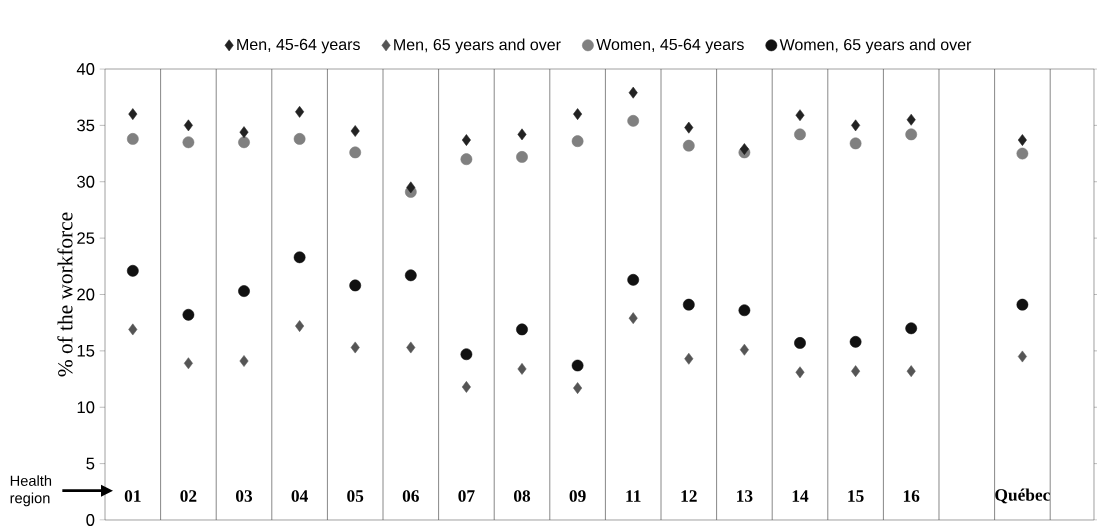  I want to click on x-tick-label: 16, so click(911, 496).